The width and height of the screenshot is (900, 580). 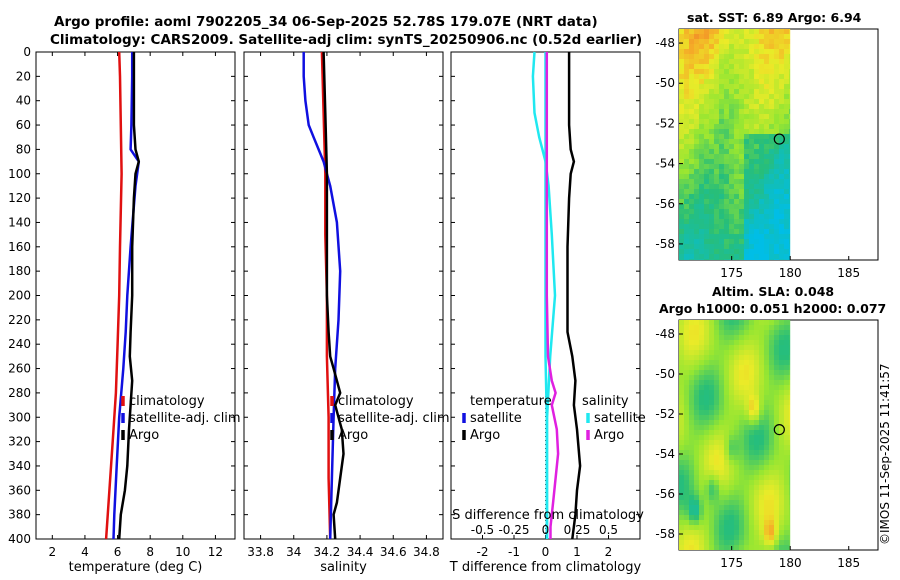 What do you see at coordinates (482, 530) in the screenshot?
I see `difference-top-tick-label: -0.5` at bounding box center [482, 530].